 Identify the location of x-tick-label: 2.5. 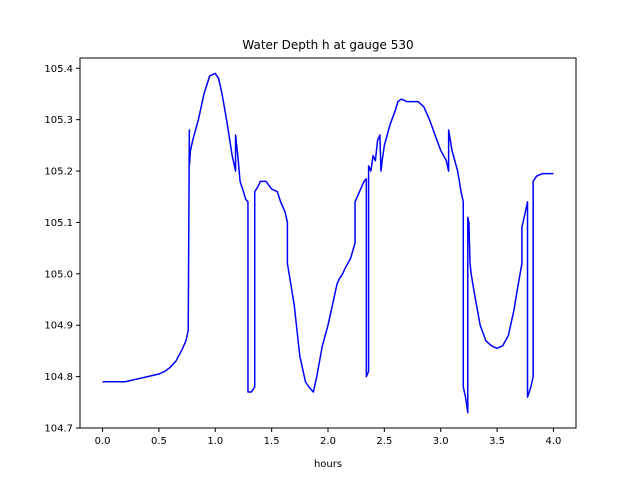
(384, 441).